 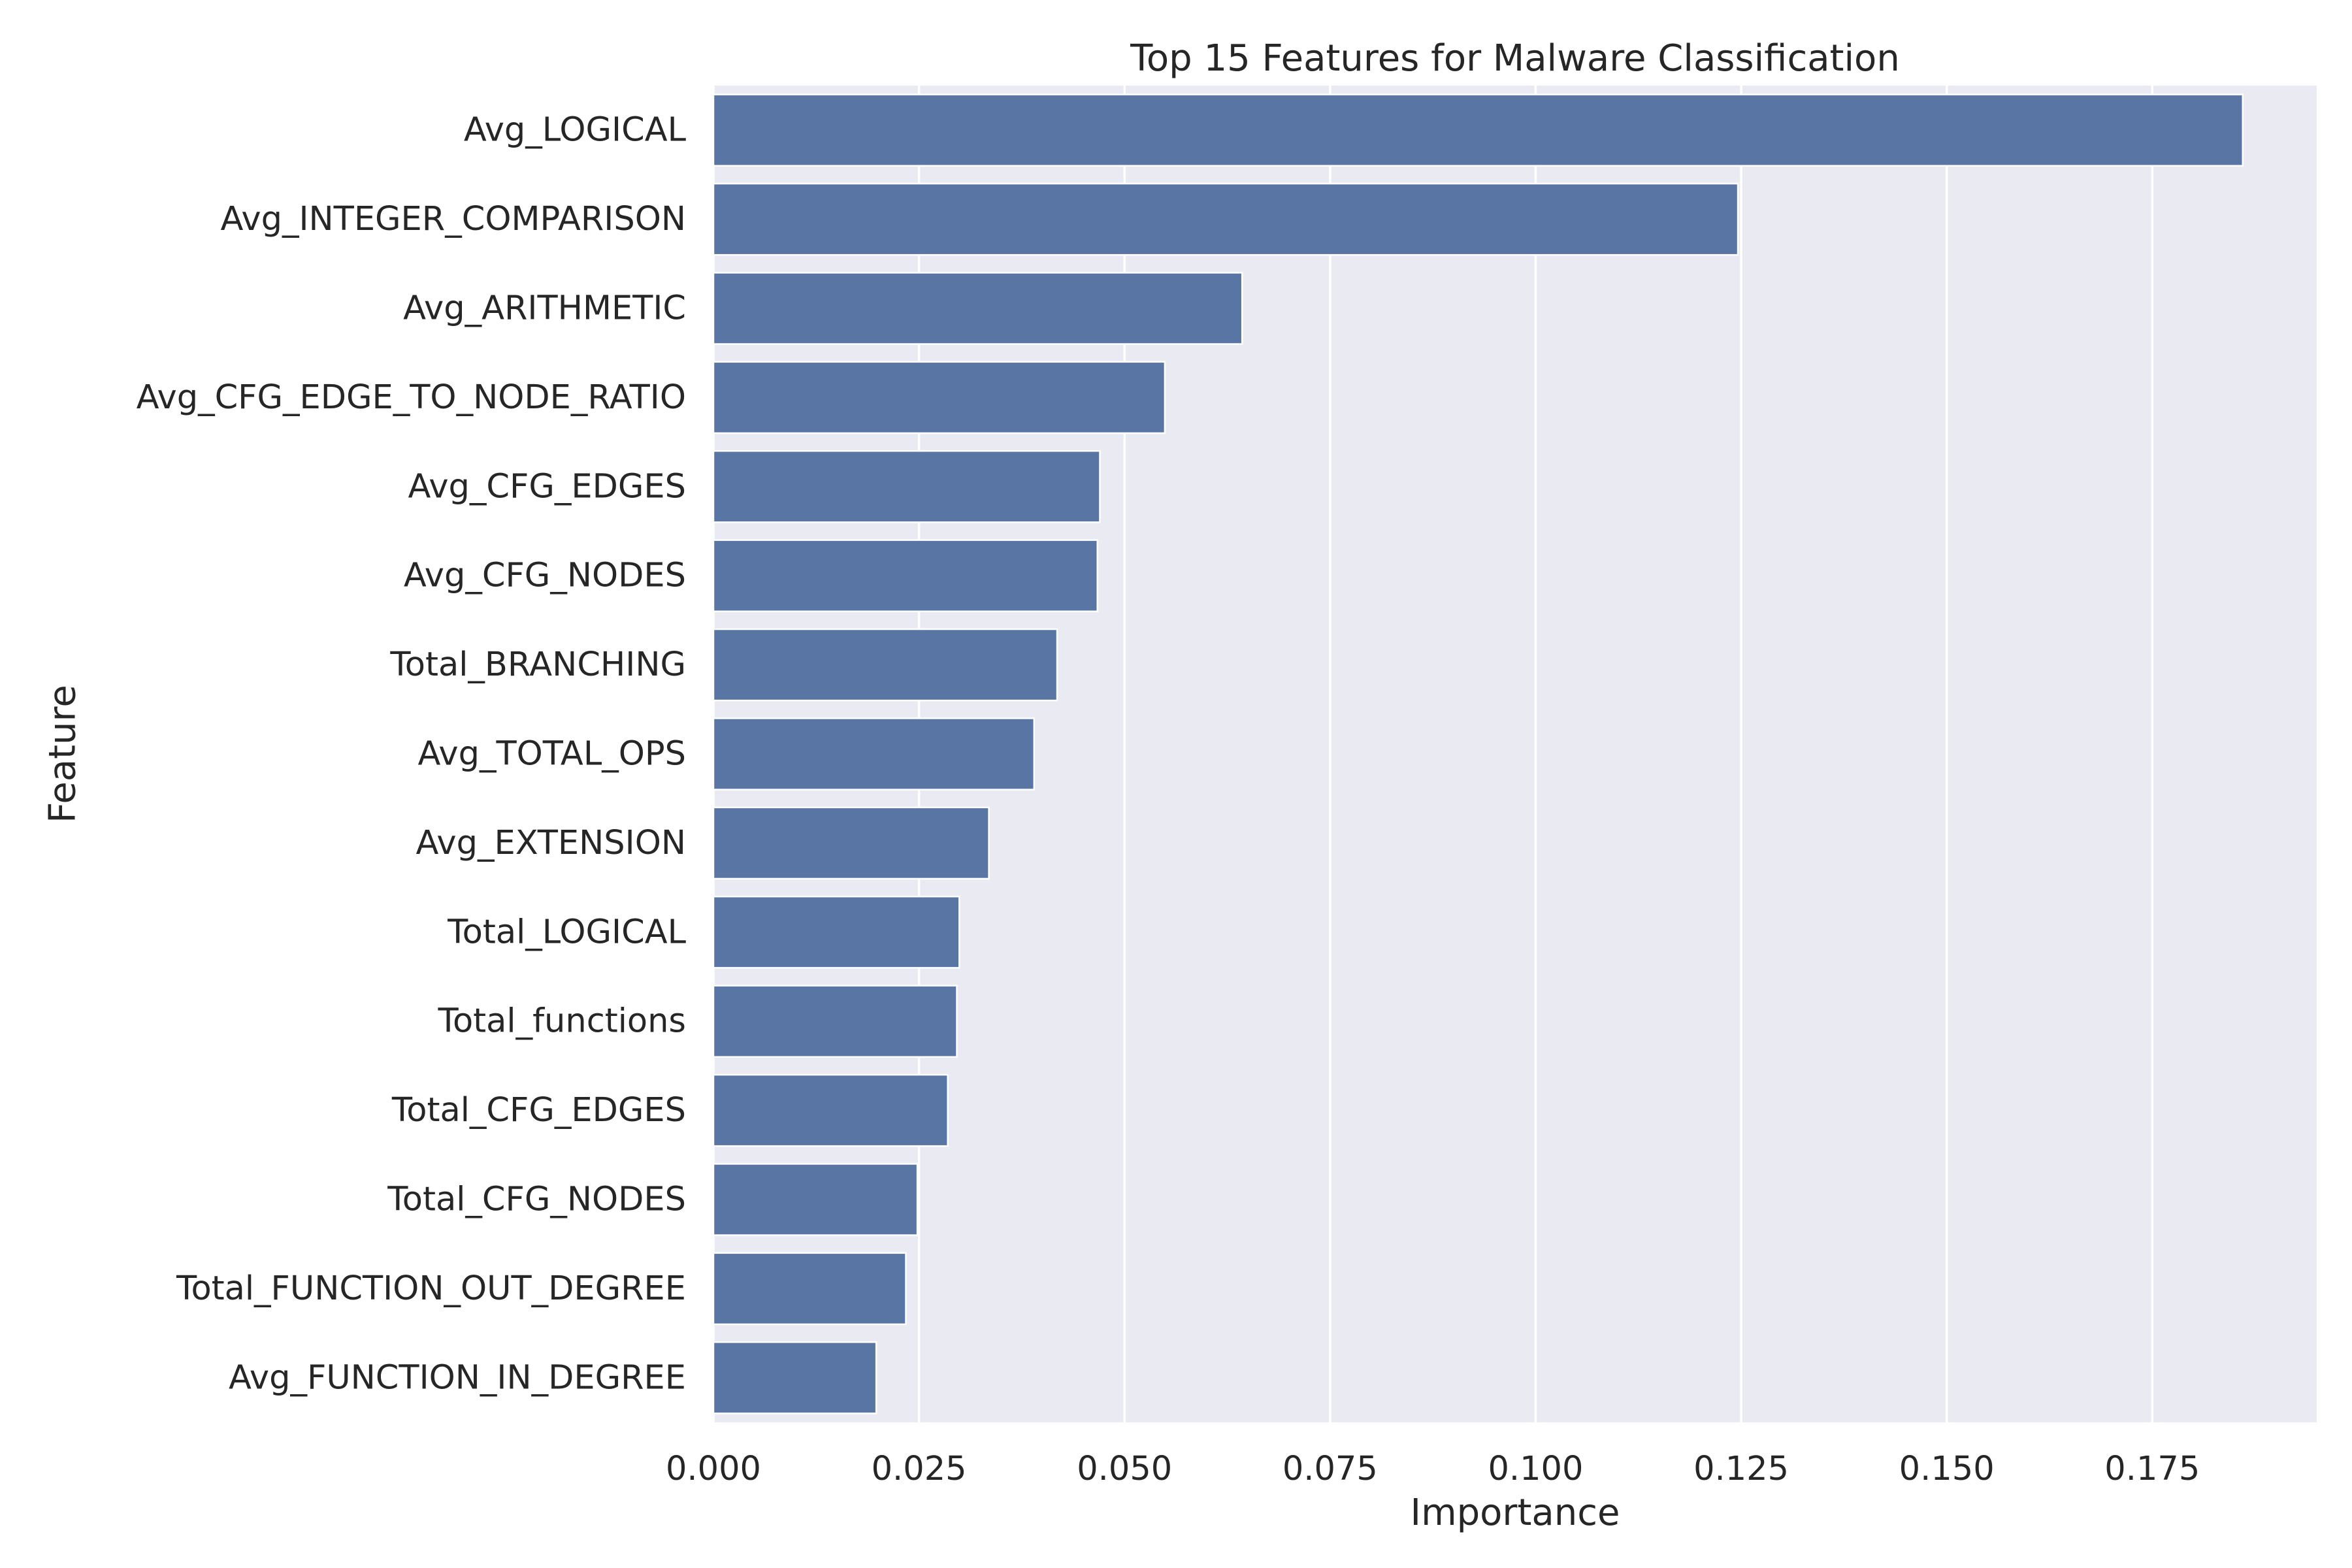 I want to click on x-tick-label: 0.175, so click(x=2152, y=1469).